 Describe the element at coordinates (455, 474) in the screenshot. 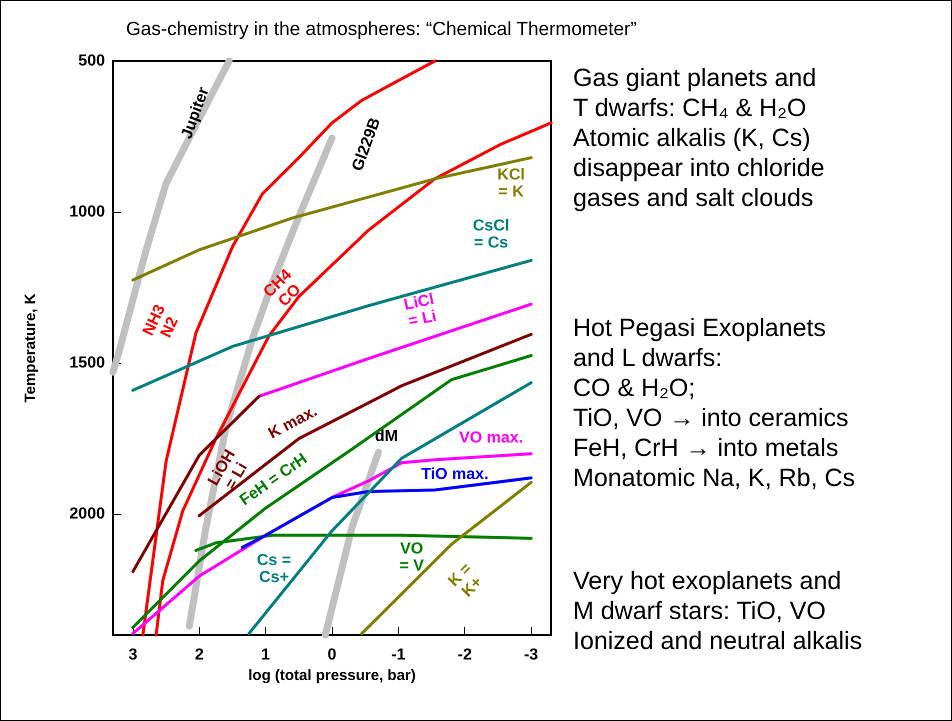

I see `series-label: TiO max.` at that location.